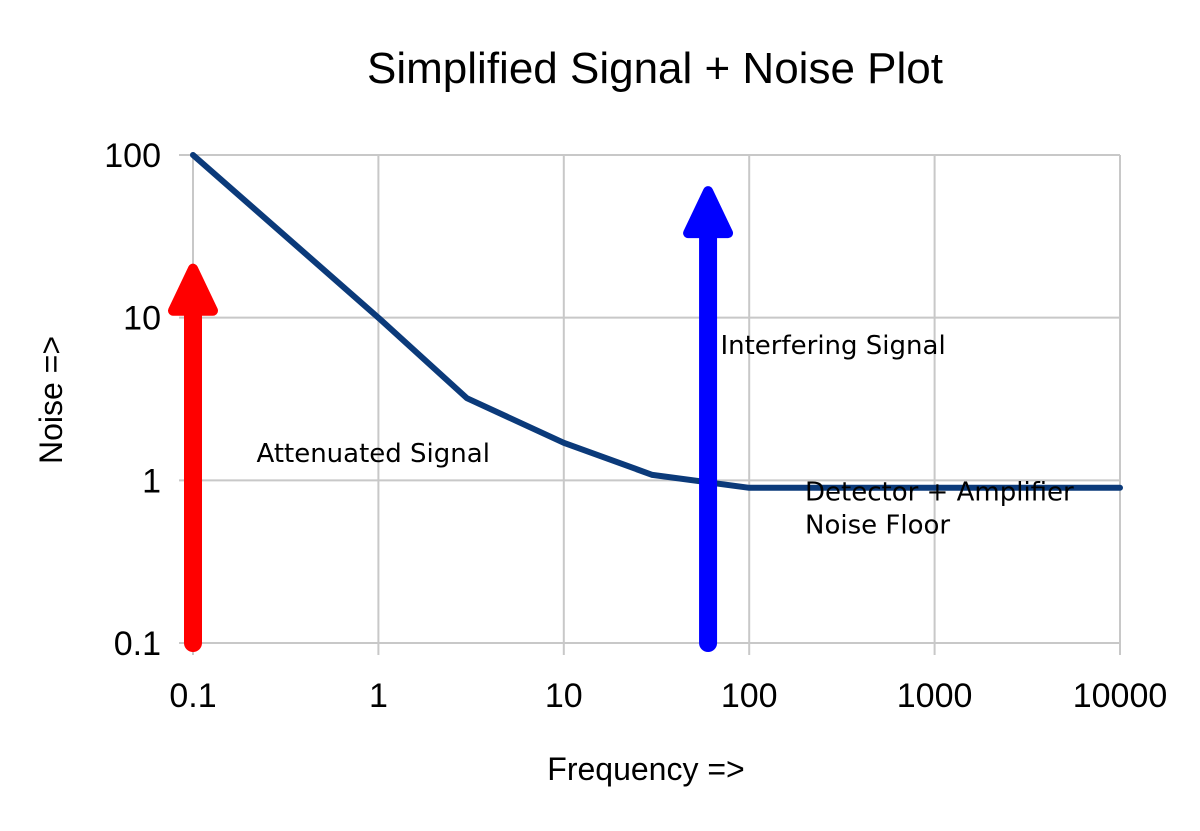 This screenshot has height=831, width=1200. What do you see at coordinates (193, 457) in the screenshot?
I see `attenuated-signal-arrow` at bounding box center [193, 457].